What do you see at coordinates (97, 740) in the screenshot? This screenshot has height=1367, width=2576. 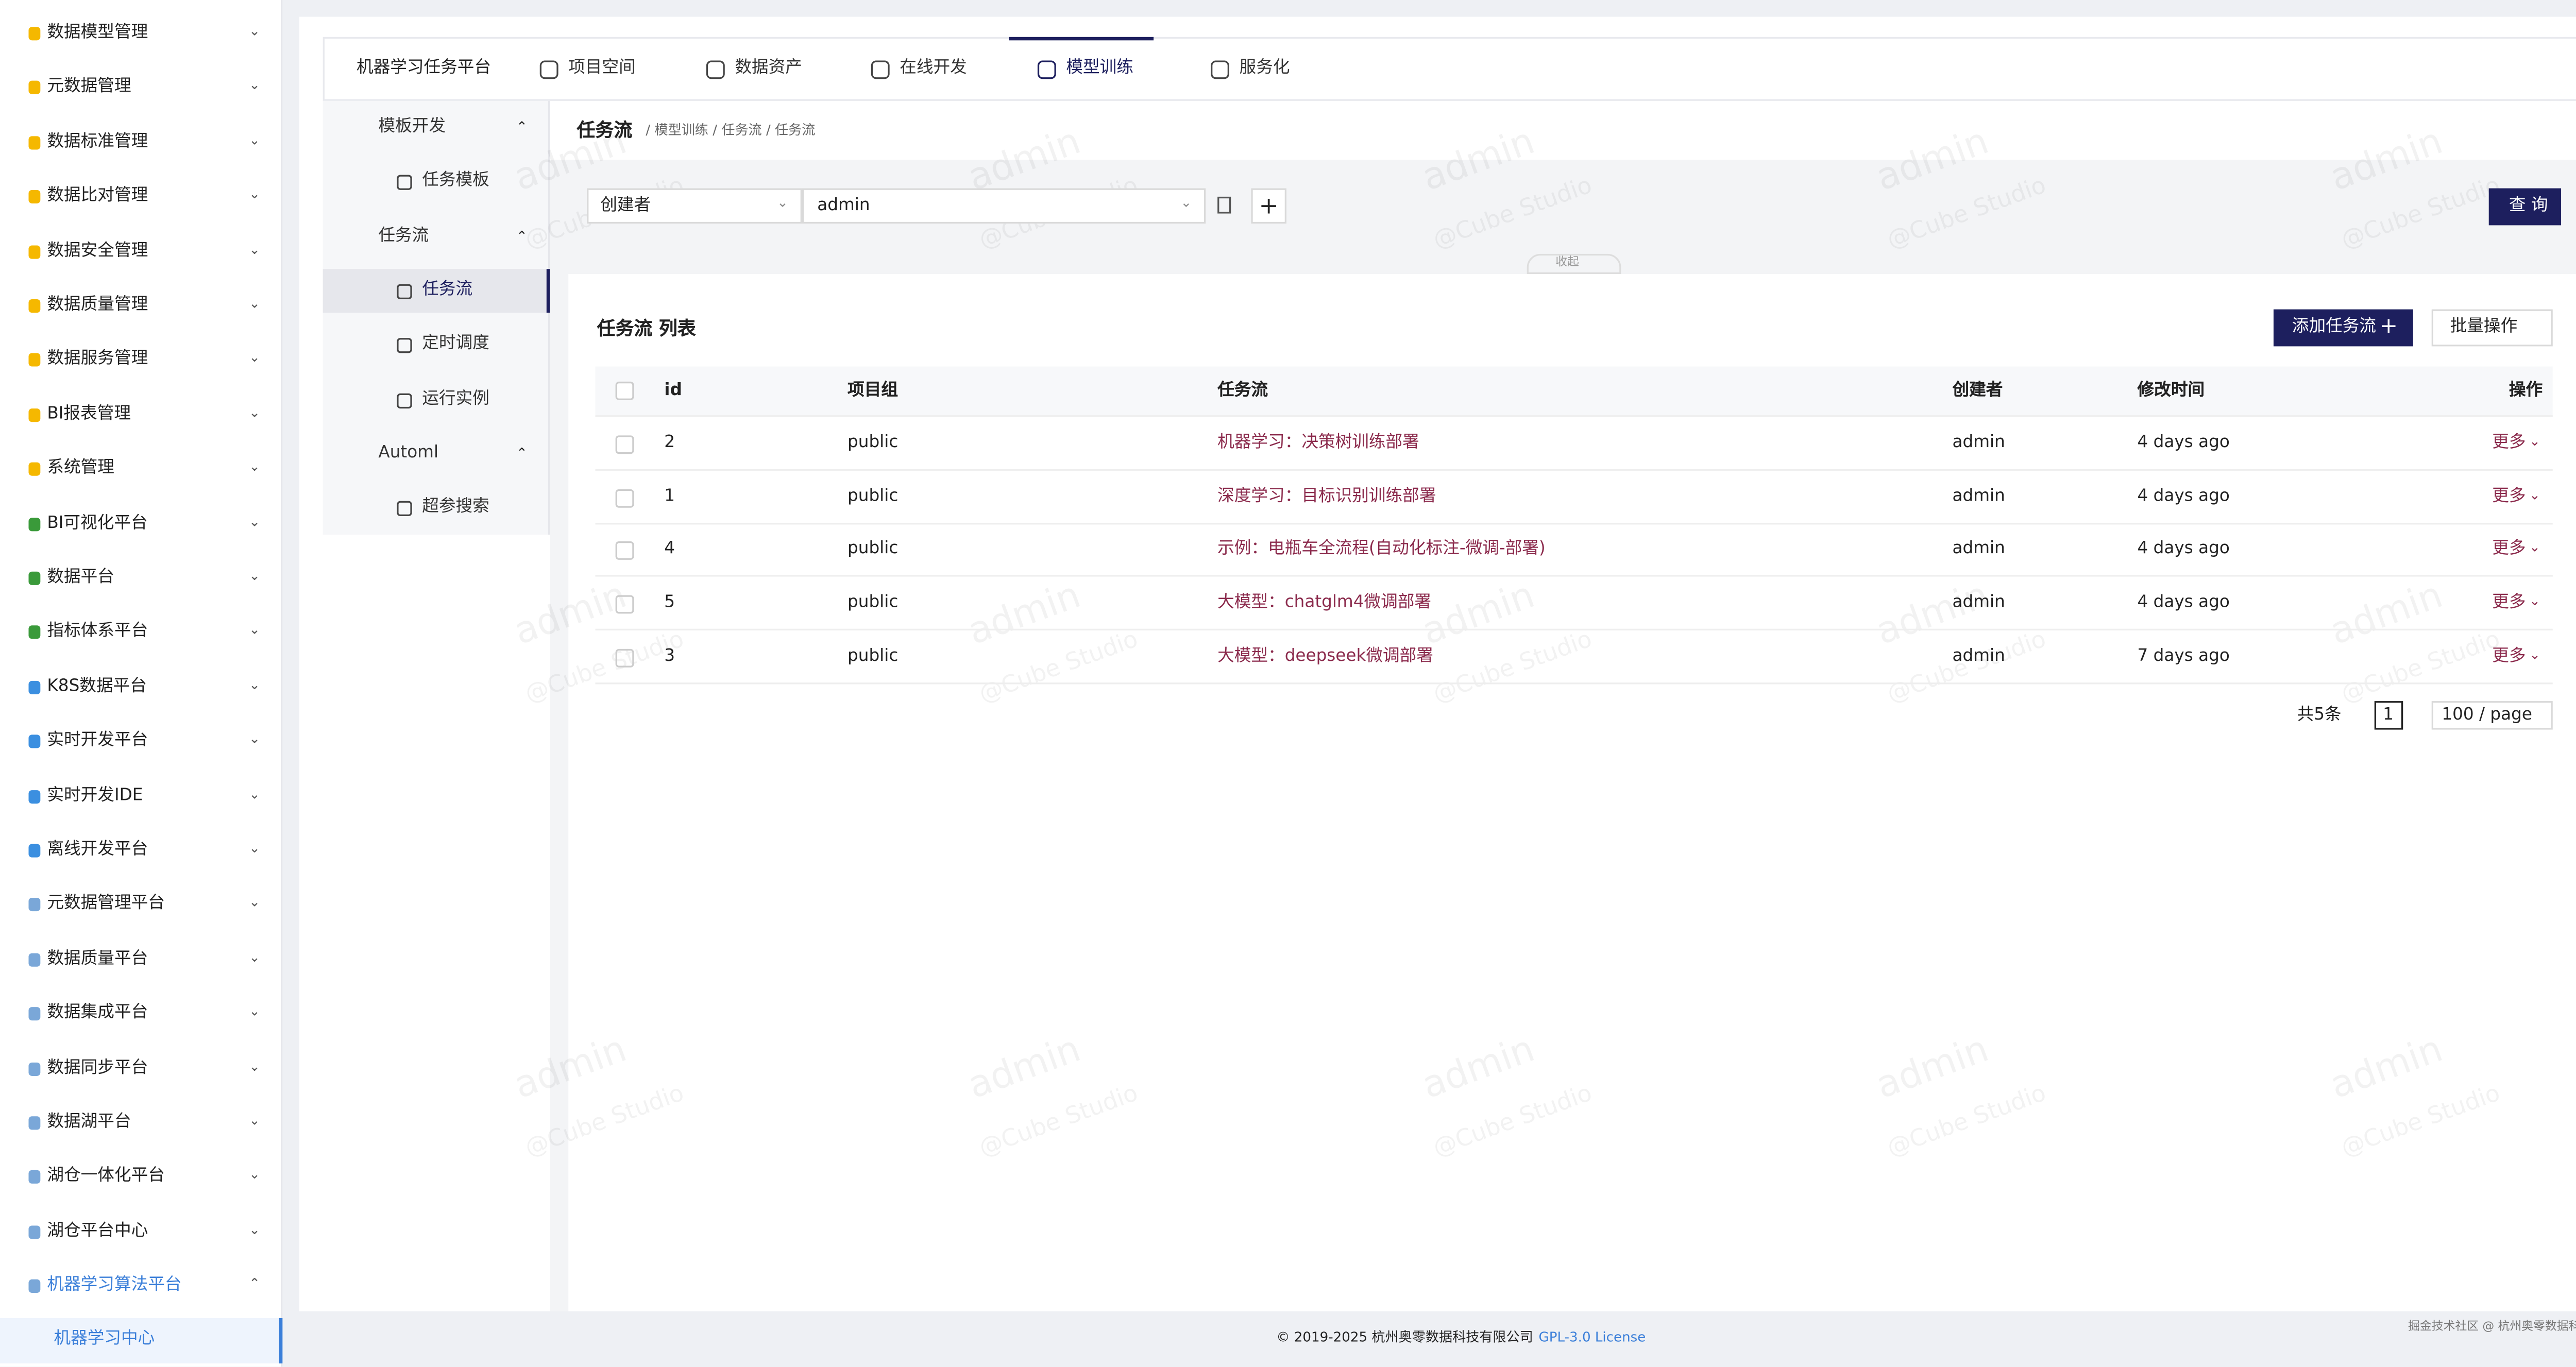 I see `sidebar-item: 实时开发平台` at bounding box center [97, 740].